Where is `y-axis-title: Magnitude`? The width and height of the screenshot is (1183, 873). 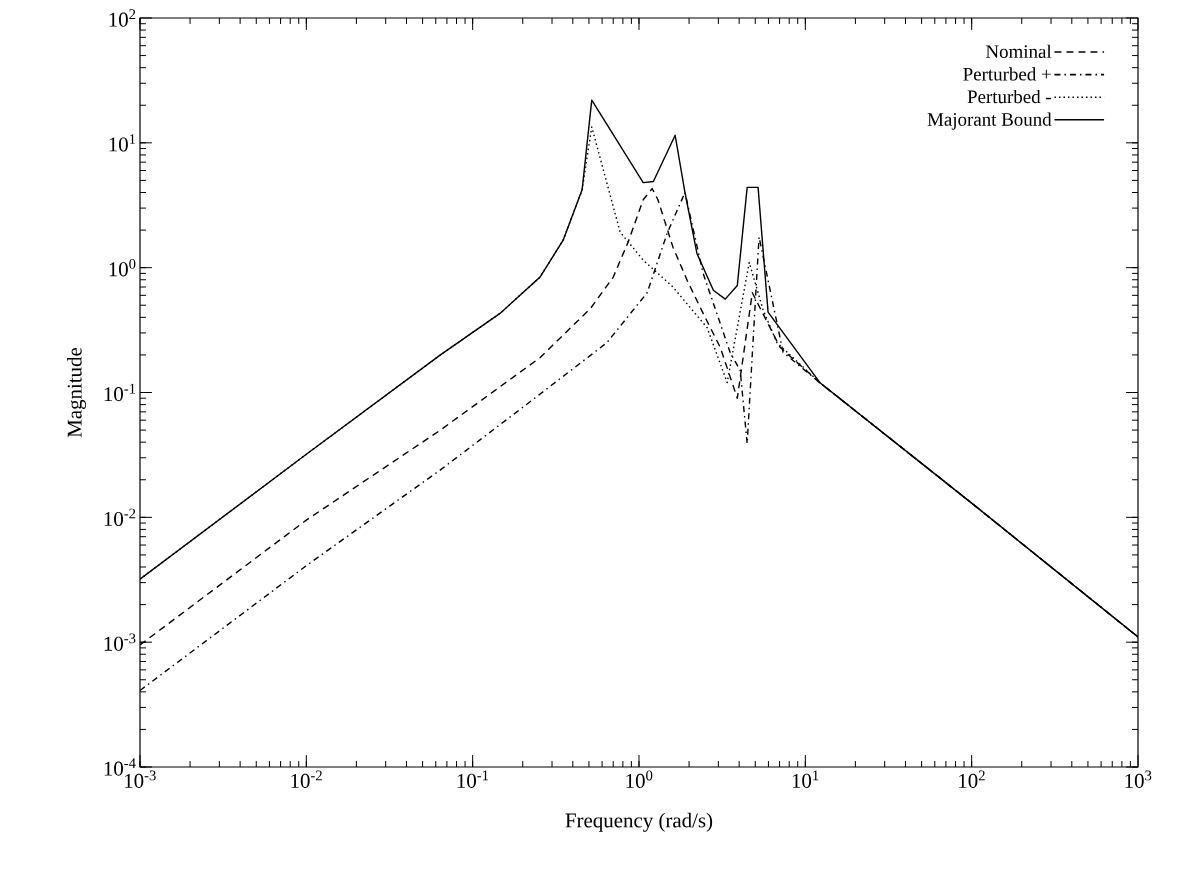 y-axis-title: Magnitude is located at coordinates (76, 392).